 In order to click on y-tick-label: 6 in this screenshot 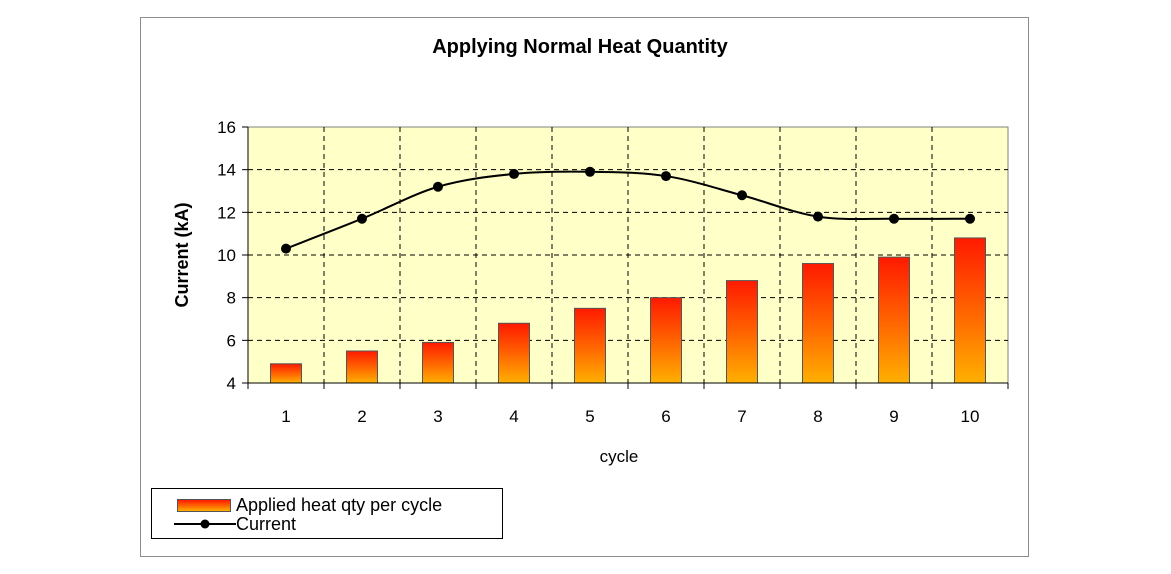, I will do `click(231, 340)`.